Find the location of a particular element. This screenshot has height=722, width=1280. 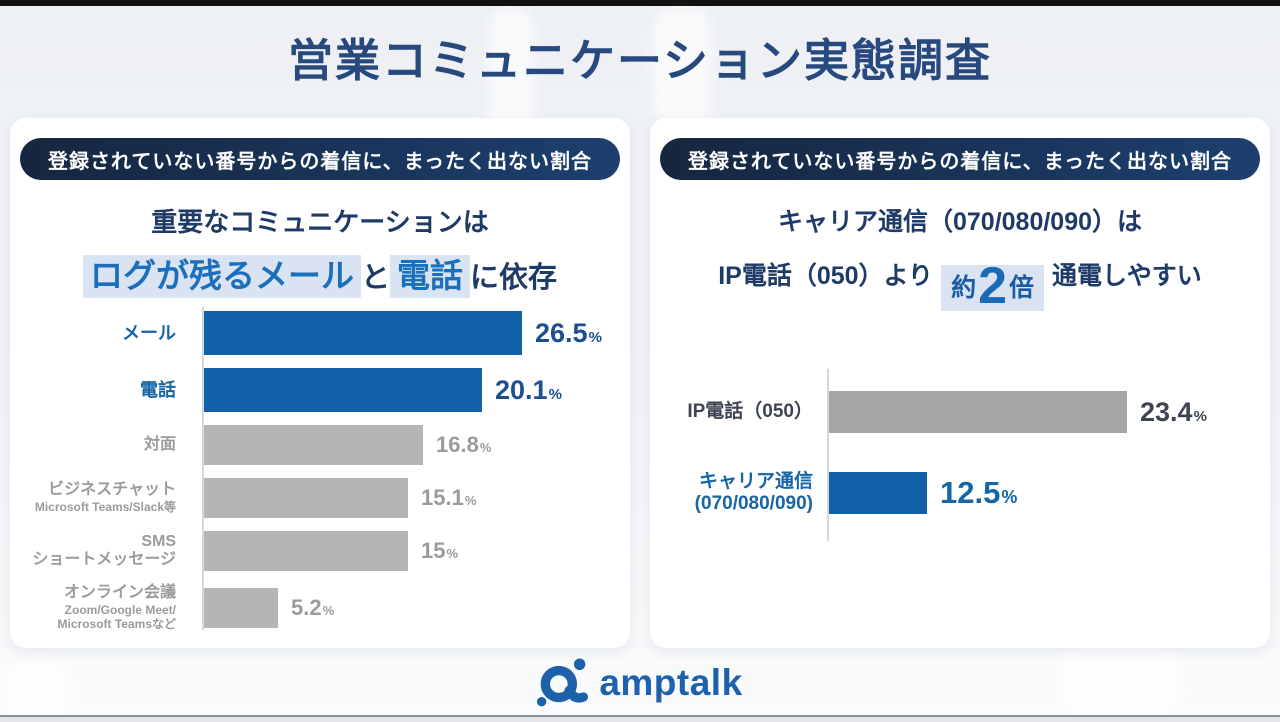

bar-zone: 26.5% is located at coordinates (416, 333).